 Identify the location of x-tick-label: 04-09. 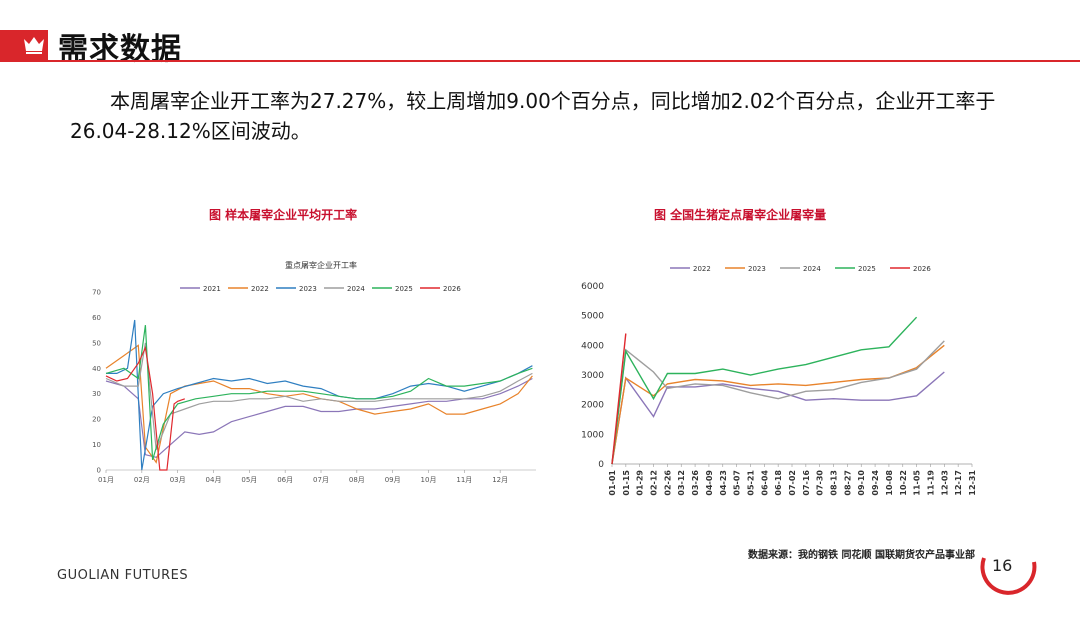
(709, 483).